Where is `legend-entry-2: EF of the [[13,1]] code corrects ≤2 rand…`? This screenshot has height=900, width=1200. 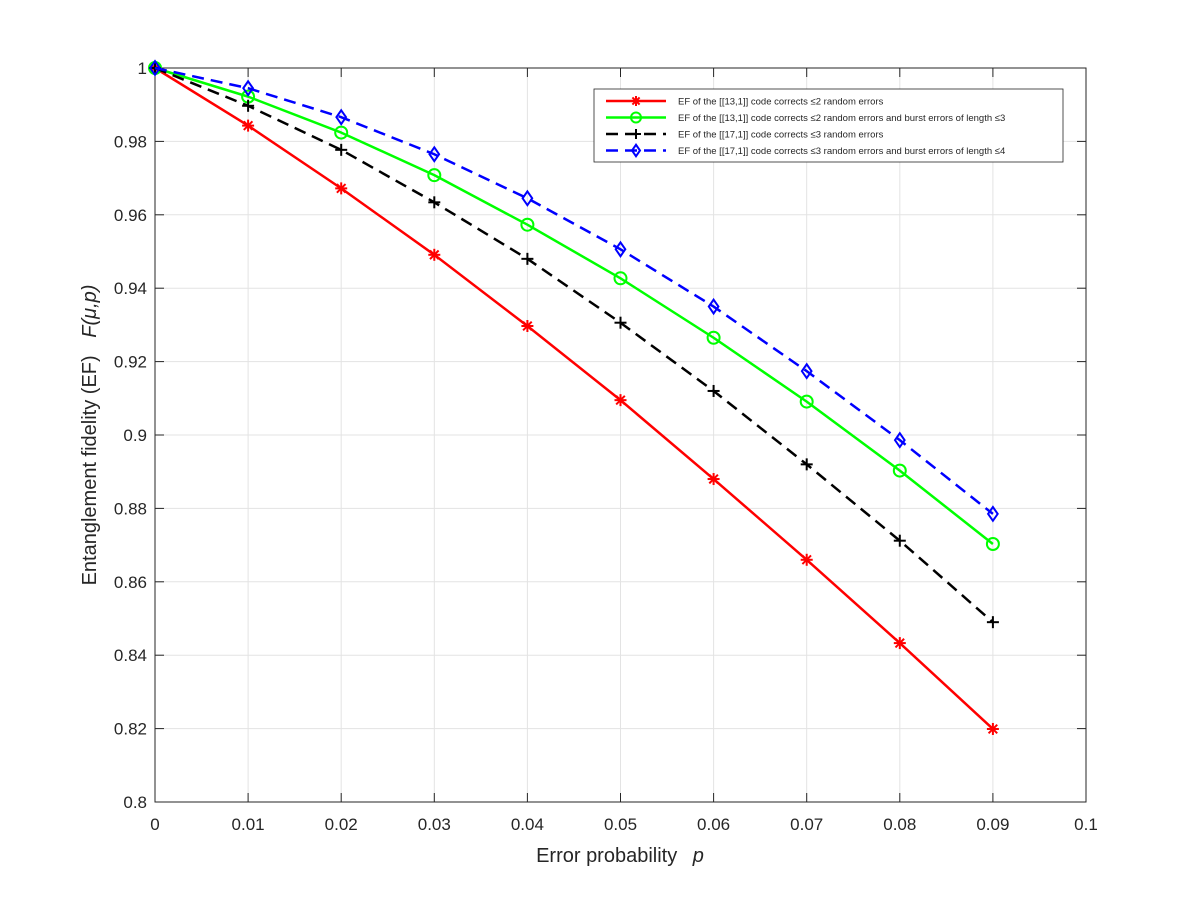 legend-entry-2: EF of the [[13,1]] code corrects ≤2 rand… is located at coordinates (805, 117).